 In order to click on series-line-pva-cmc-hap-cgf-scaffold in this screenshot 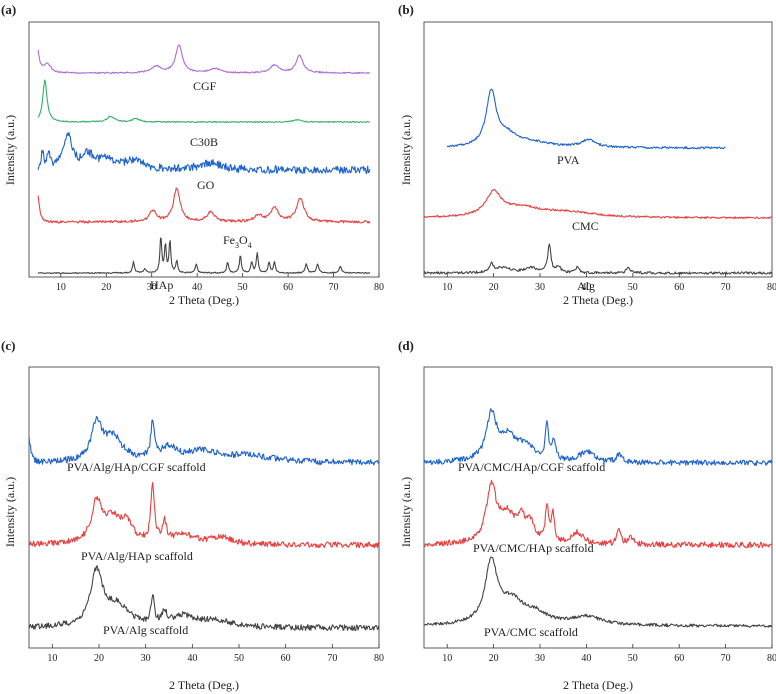, I will do `click(598, 437)`.